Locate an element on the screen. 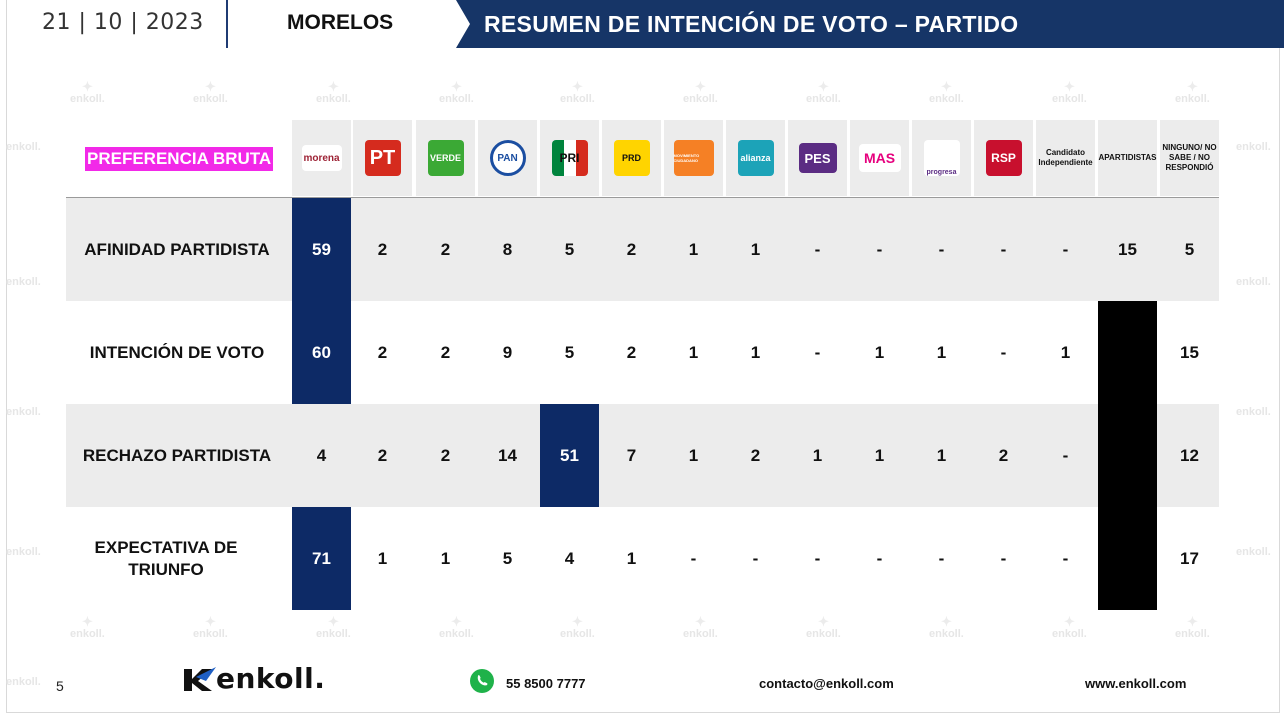 This screenshot has width=1284, height=715. table-cell-ninguno: 12 is located at coordinates (1189, 455).